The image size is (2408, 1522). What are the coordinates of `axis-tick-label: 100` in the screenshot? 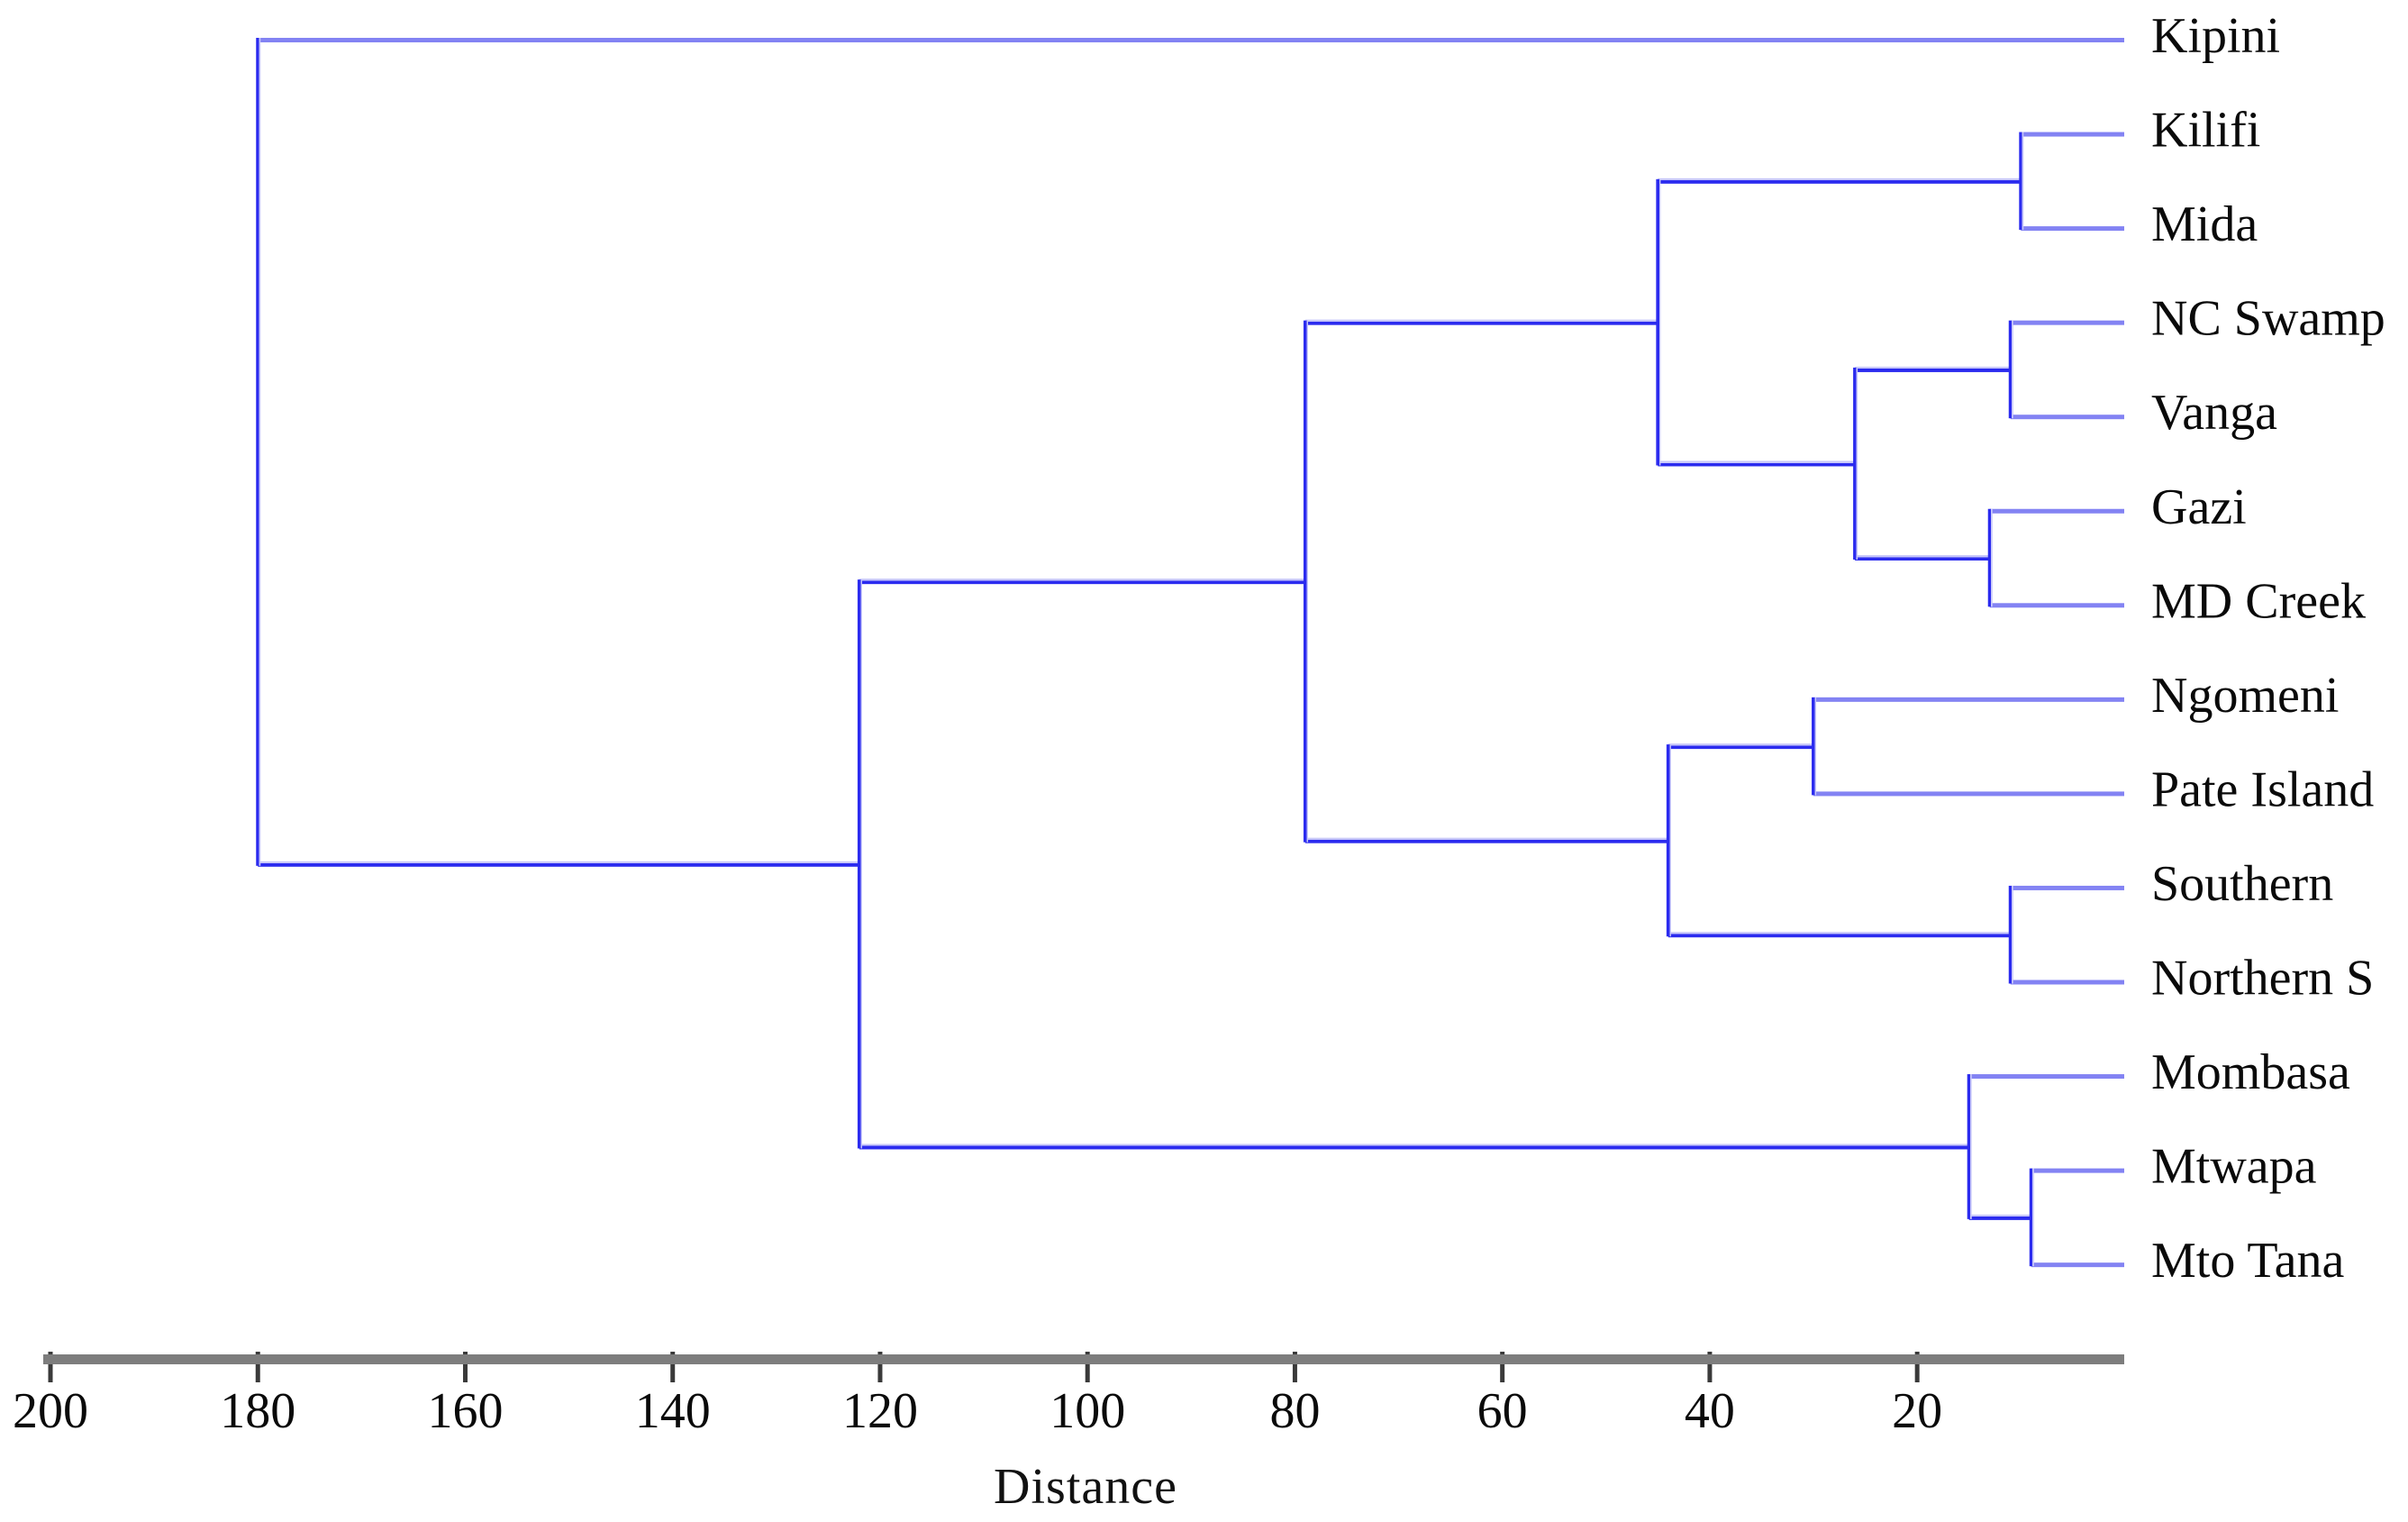 It's located at (1087, 1411).